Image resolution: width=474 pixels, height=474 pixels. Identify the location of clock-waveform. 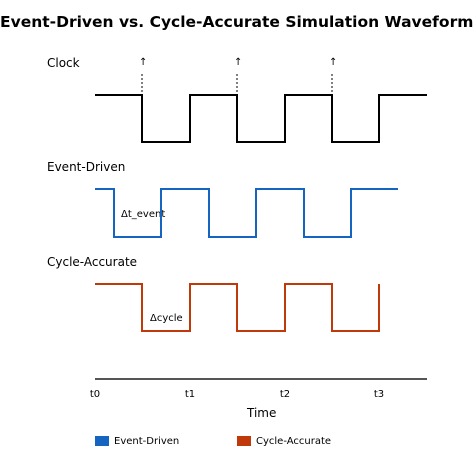
(261, 118).